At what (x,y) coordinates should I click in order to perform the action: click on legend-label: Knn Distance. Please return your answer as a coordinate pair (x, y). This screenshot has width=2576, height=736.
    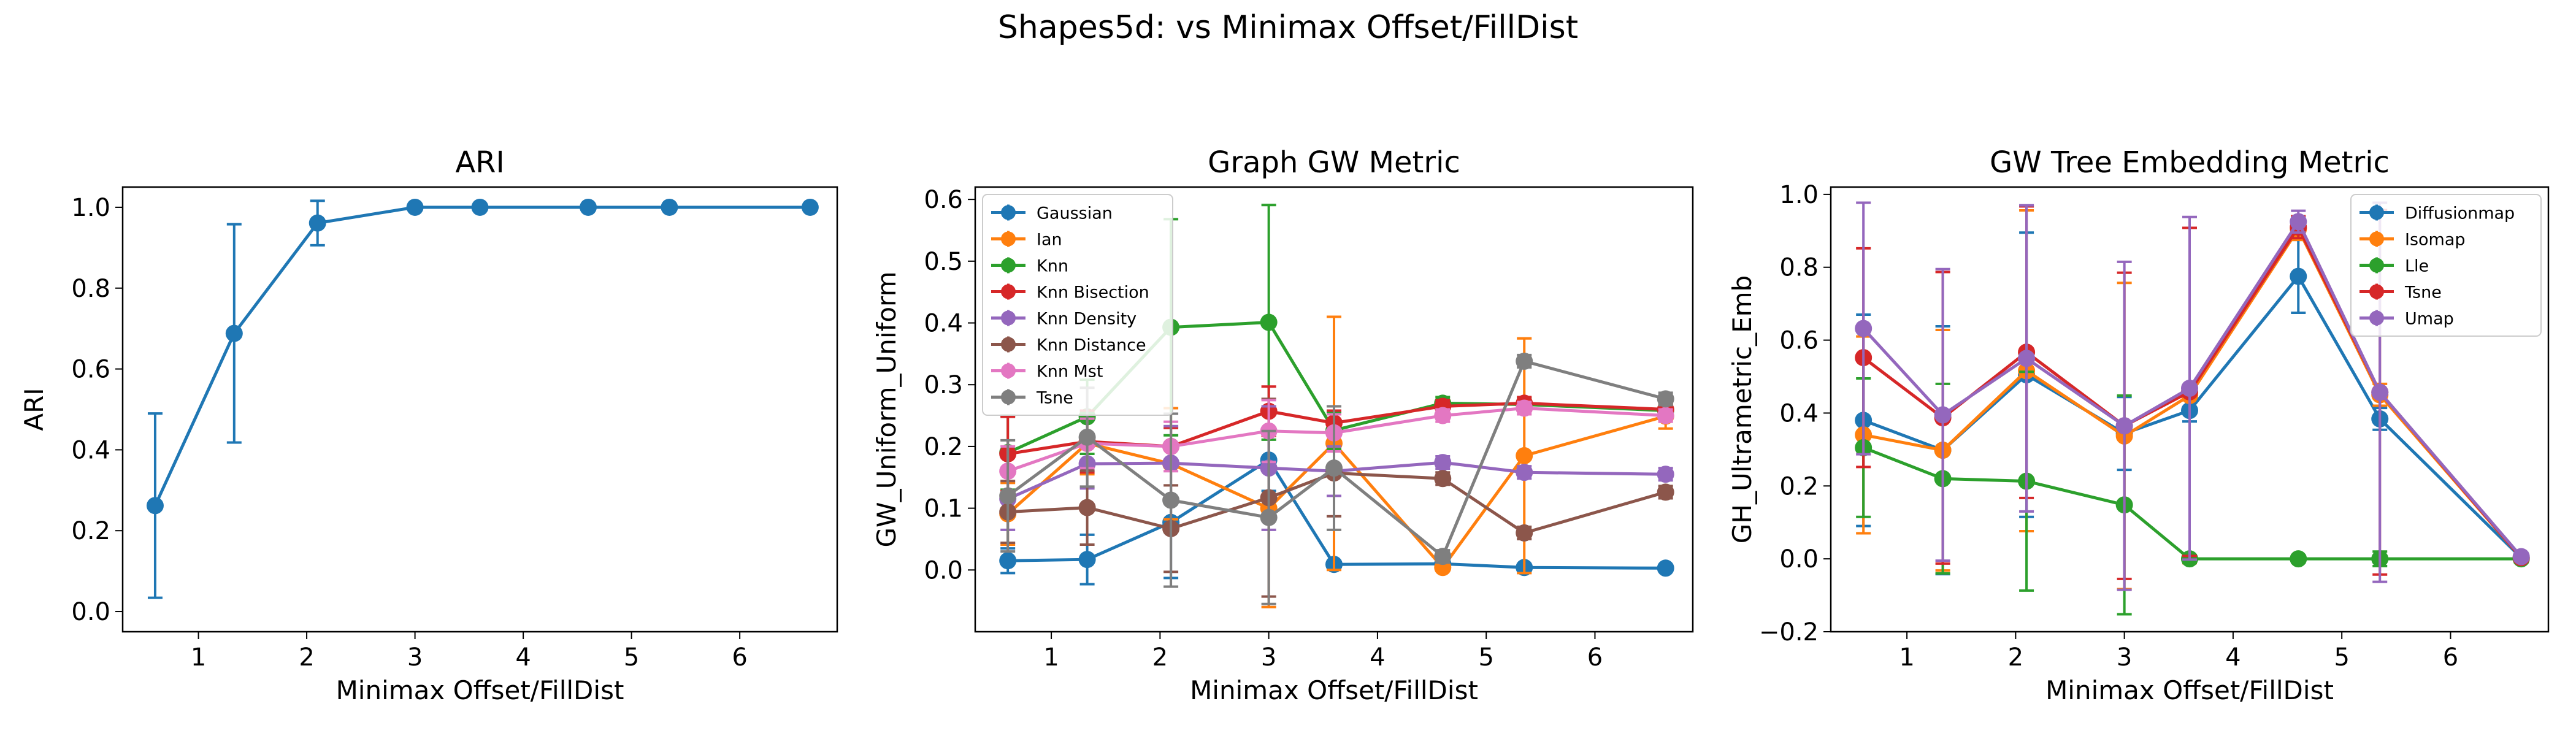
    Looking at the image, I should click on (1091, 345).